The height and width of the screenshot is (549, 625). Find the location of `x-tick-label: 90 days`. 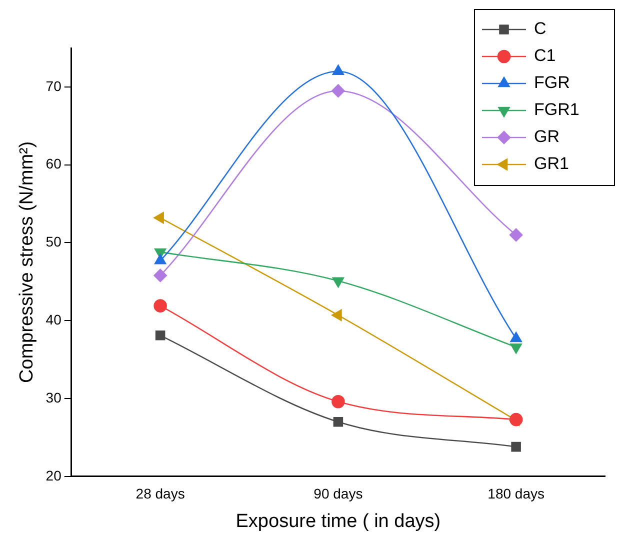

x-tick-label: 90 days is located at coordinates (338, 494).